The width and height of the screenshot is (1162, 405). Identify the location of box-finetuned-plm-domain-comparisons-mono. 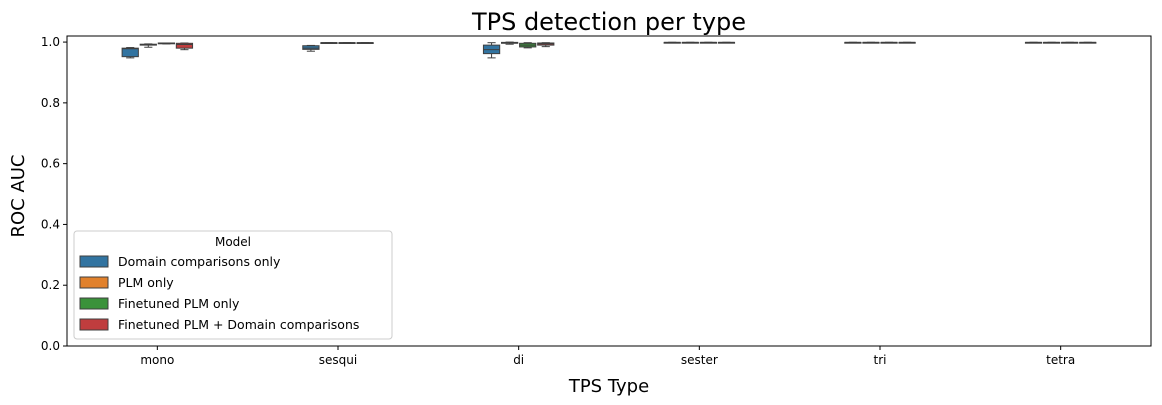
(184, 46).